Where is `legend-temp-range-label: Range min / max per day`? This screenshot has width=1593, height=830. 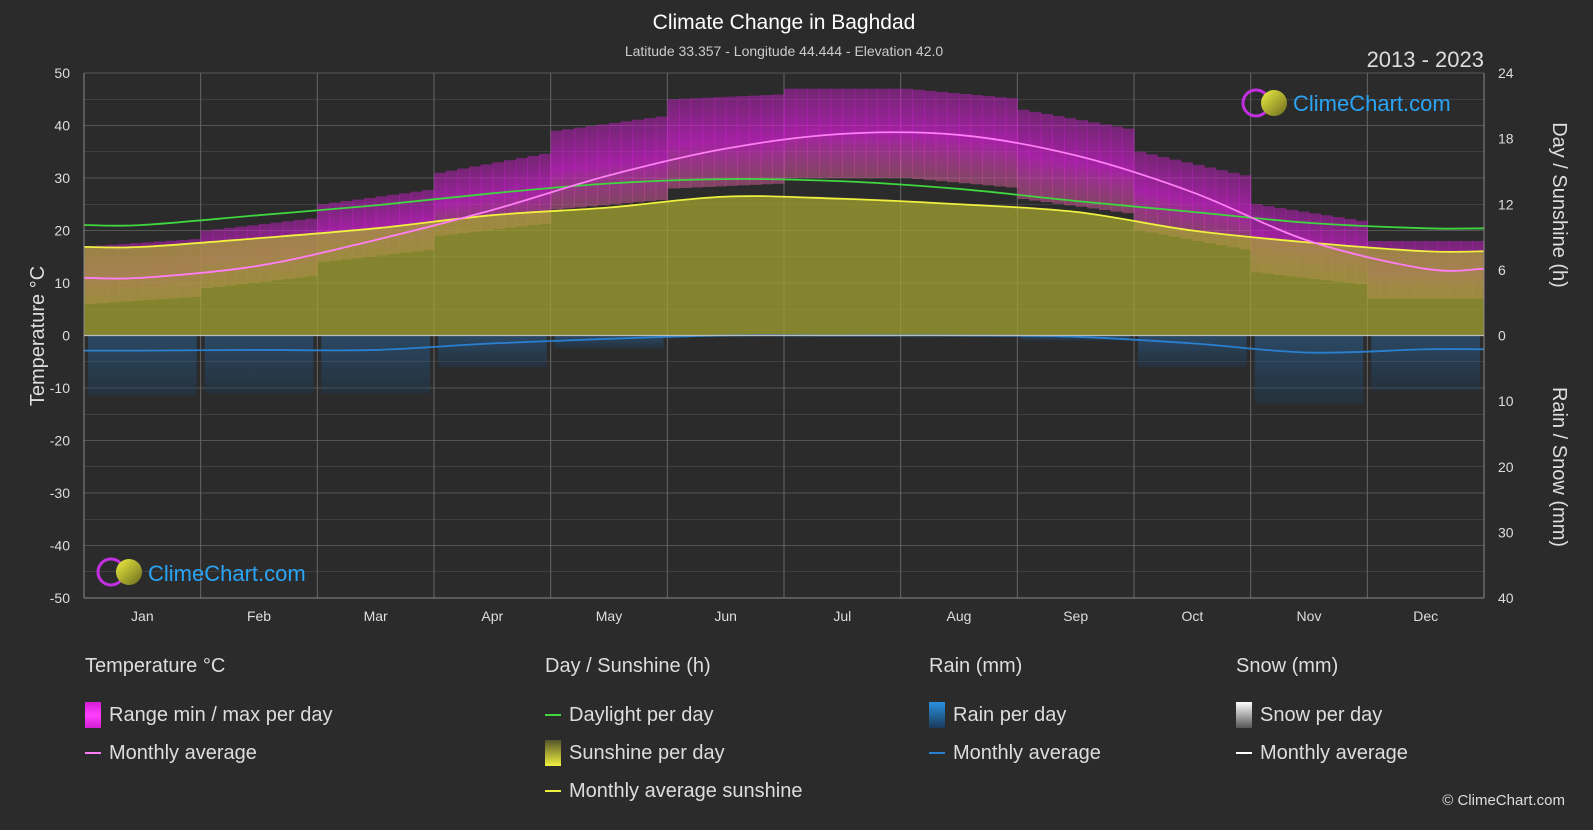
legend-temp-range-label: Range min / max per day is located at coordinates (221, 714).